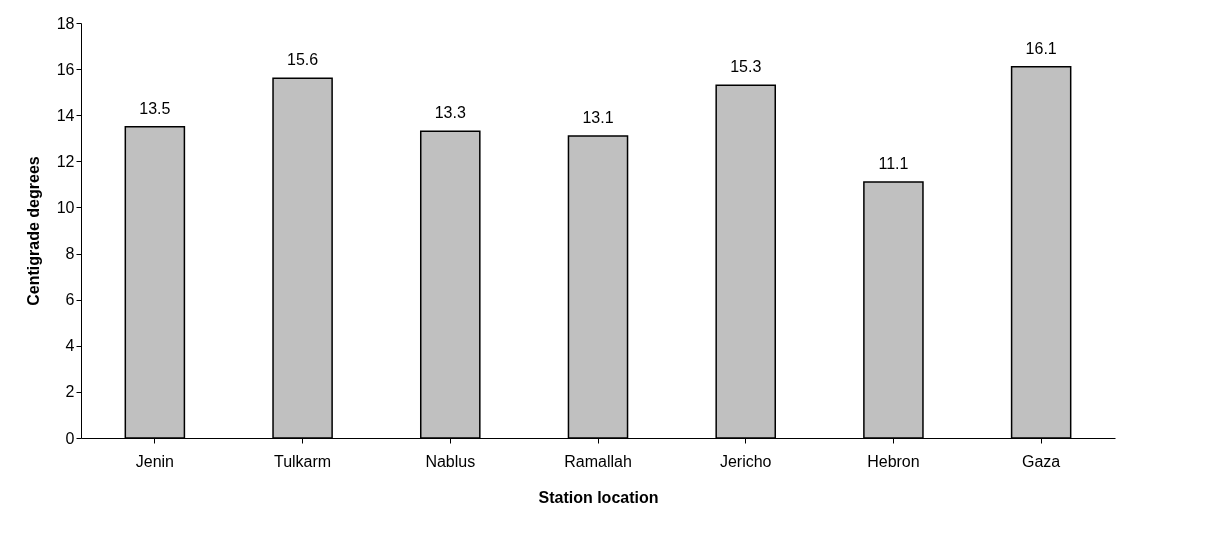  What do you see at coordinates (450, 113) in the screenshot?
I see `data-label: 13.3` at bounding box center [450, 113].